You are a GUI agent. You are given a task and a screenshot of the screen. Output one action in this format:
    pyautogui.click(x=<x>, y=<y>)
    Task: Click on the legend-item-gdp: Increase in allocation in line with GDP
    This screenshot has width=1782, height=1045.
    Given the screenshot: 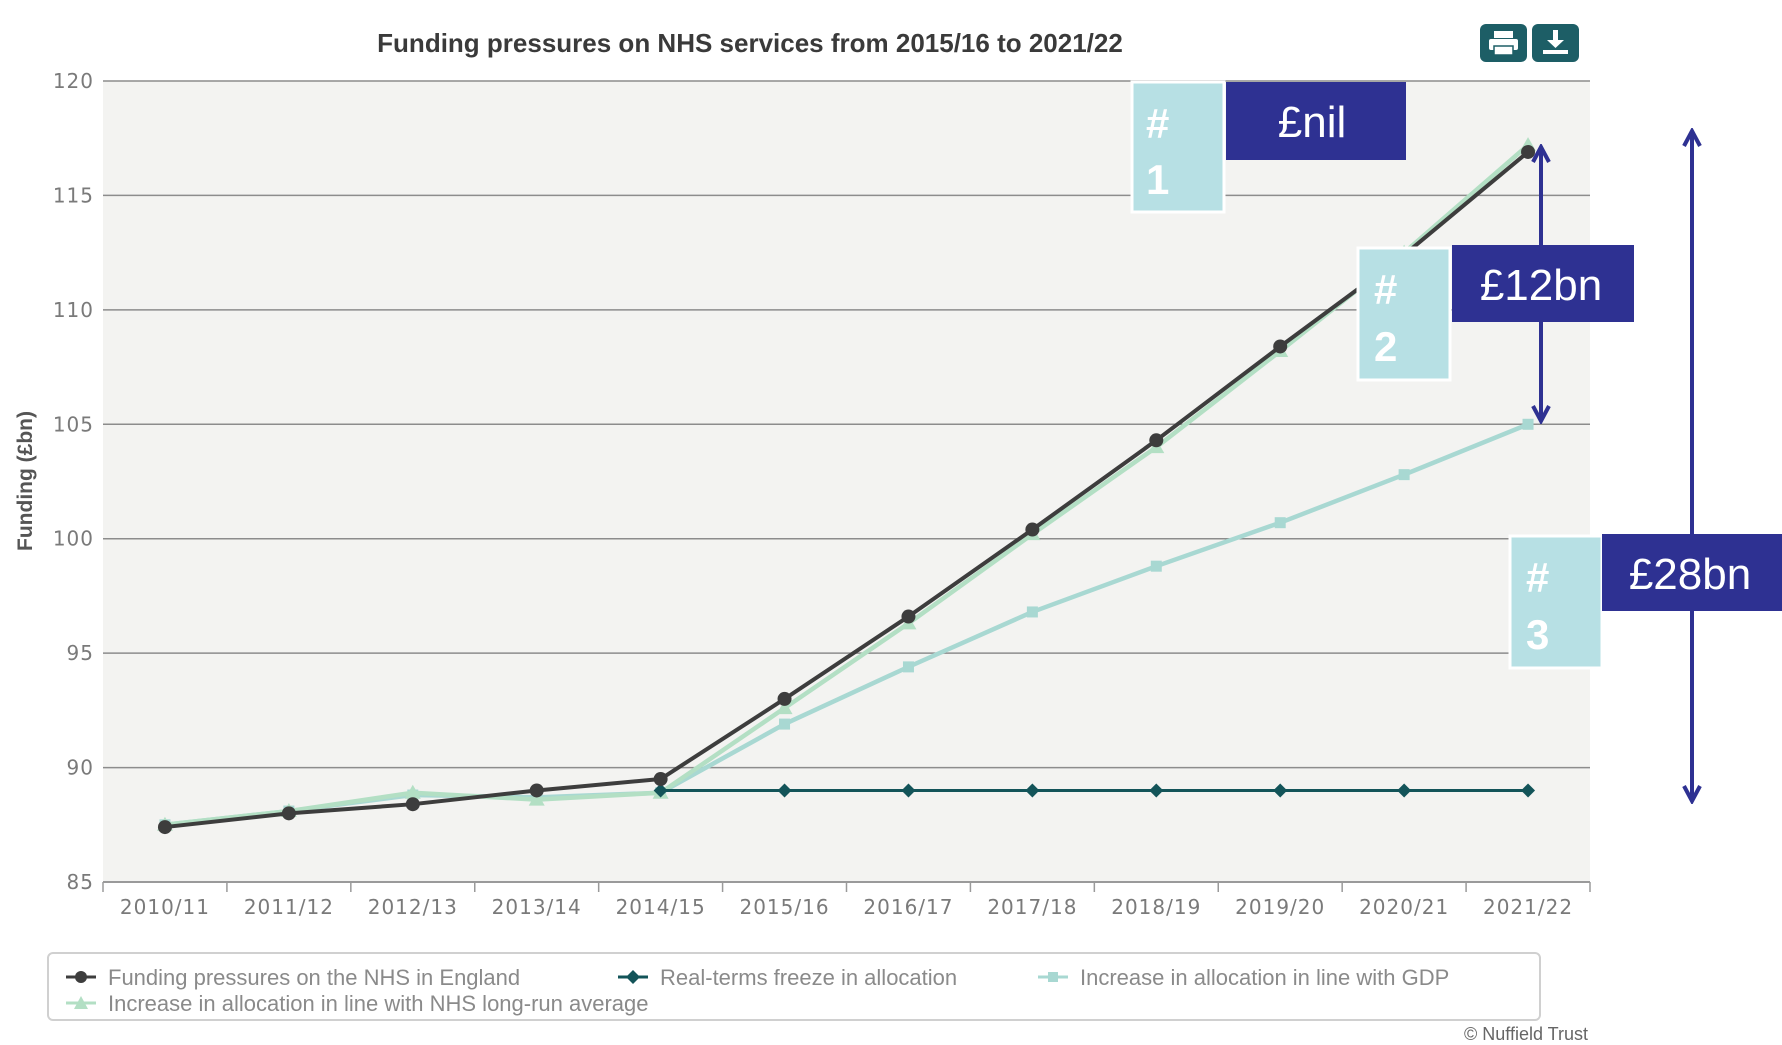 What is the action you would take?
    pyautogui.click(x=1243, y=977)
    